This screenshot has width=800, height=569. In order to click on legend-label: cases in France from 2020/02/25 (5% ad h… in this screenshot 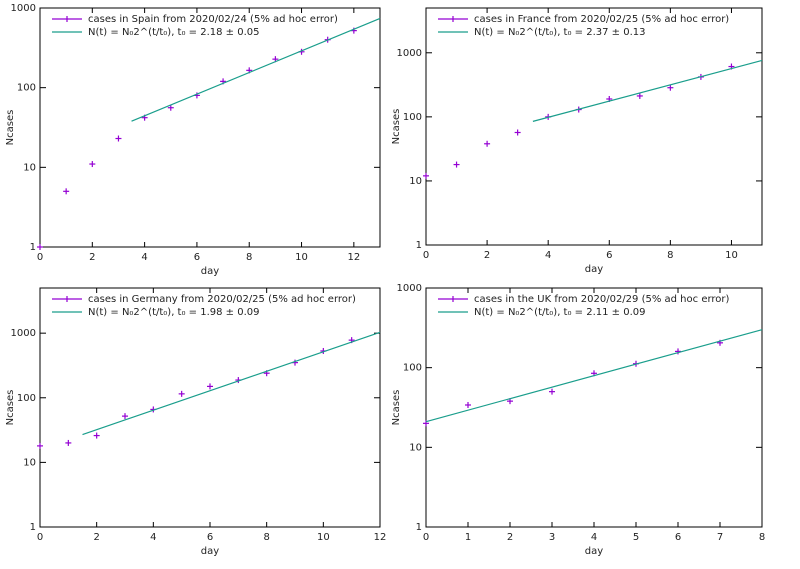, I will do `click(601, 19)`.